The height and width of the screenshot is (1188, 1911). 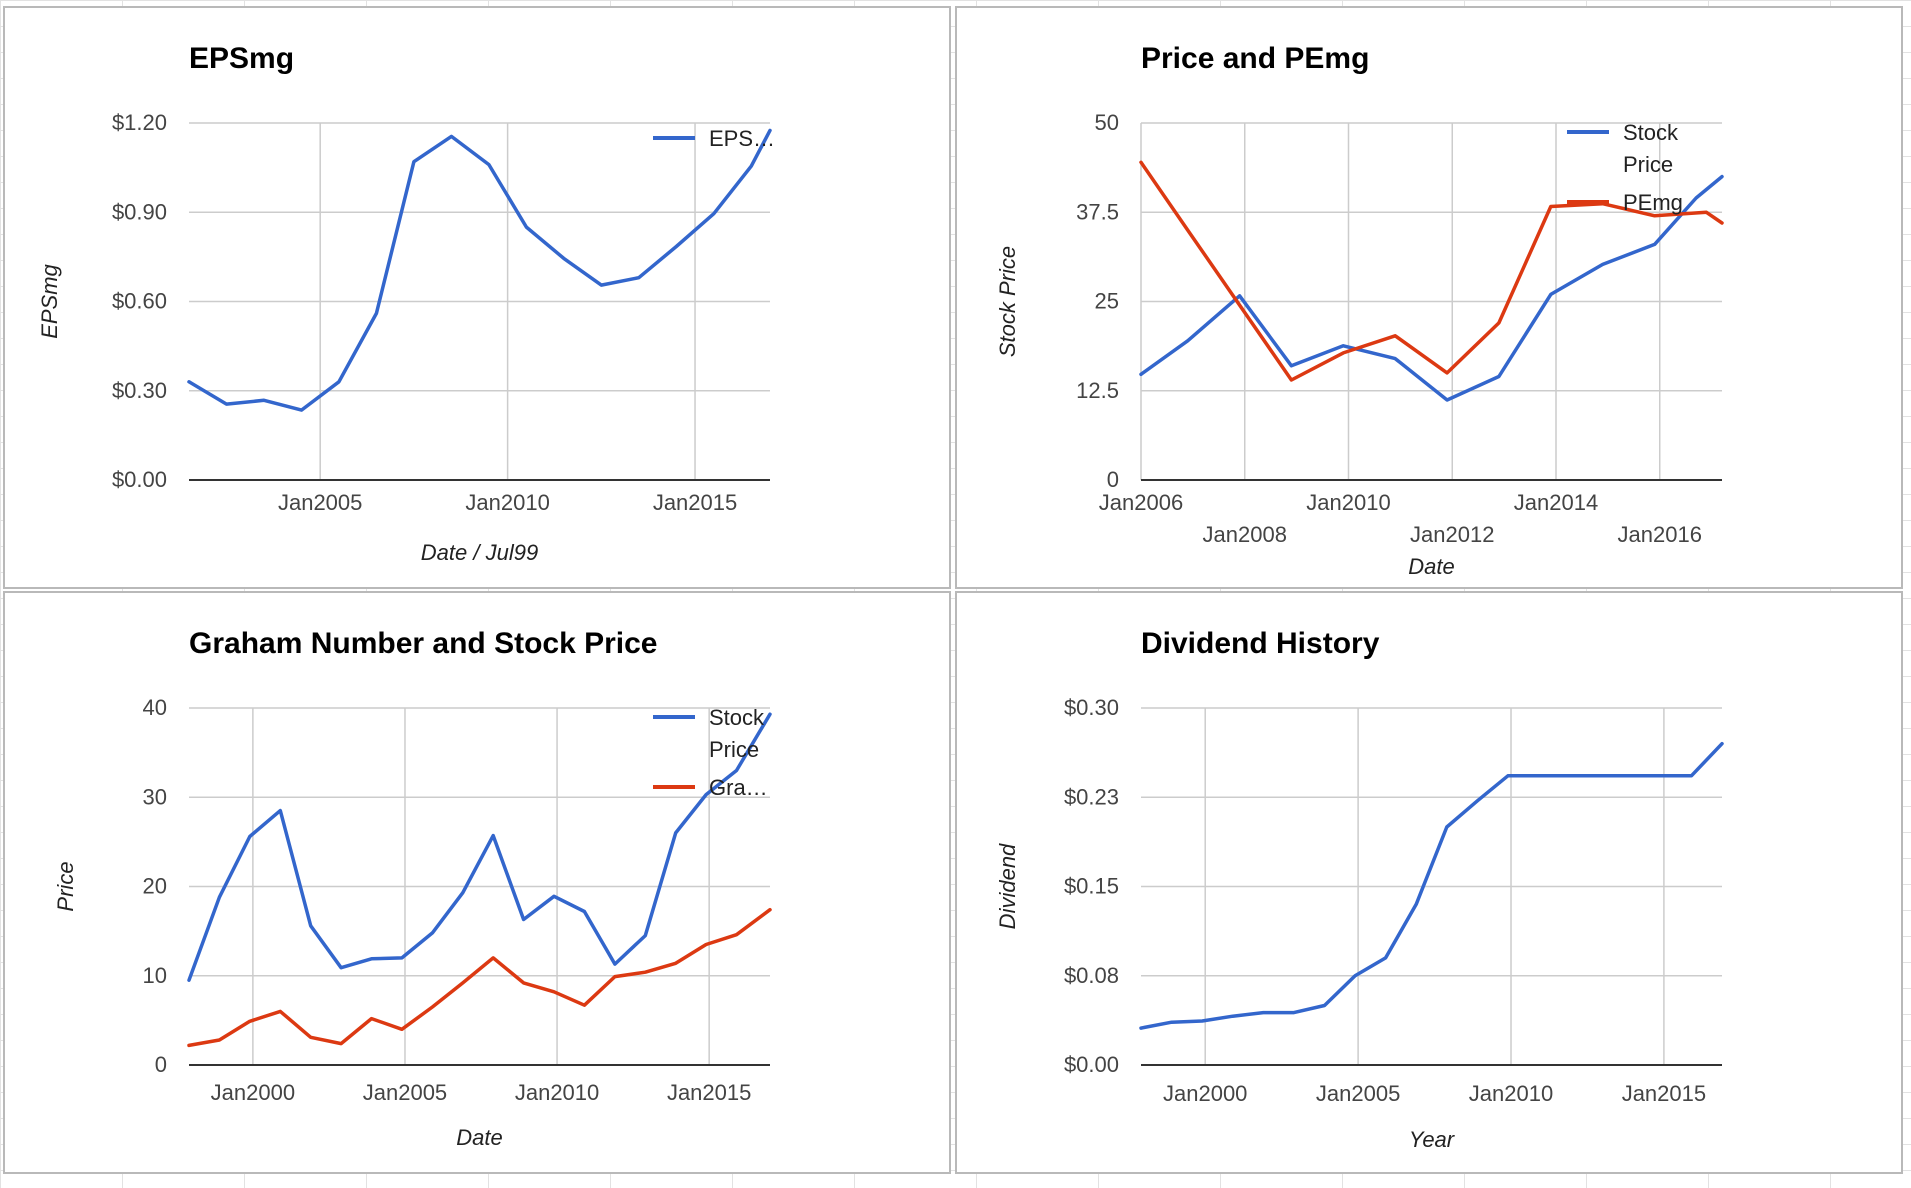 What do you see at coordinates (1260, 643) in the screenshot?
I see `chart-title: Dividend History` at bounding box center [1260, 643].